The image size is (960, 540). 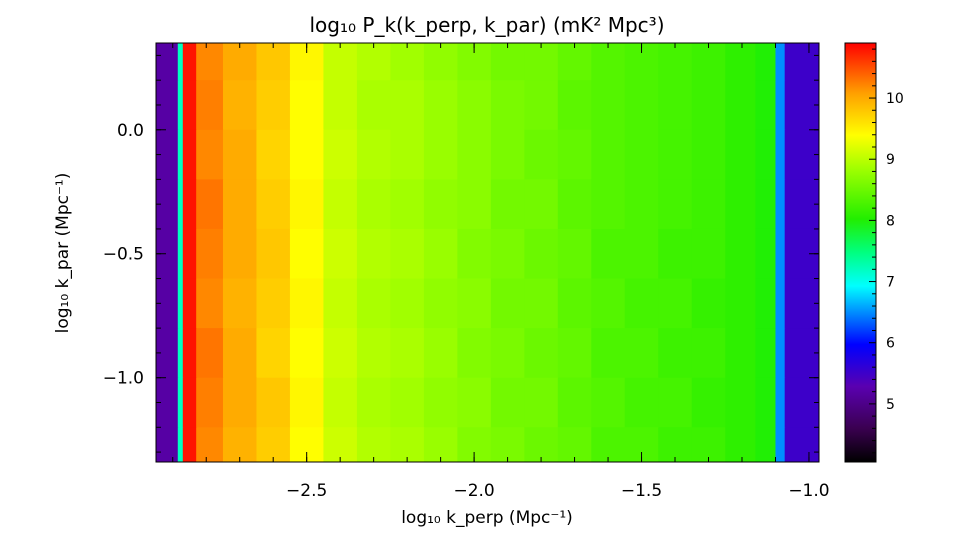 What do you see at coordinates (487, 518) in the screenshot?
I see `x-axis-label: log₁₀ k_perp (Mpc⁻¹)` at bounding box center [487, 518].